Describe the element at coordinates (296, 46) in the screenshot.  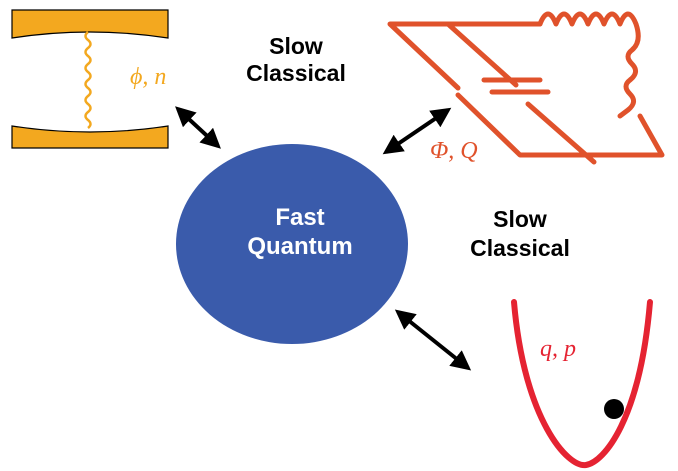
I see `slow-classical-label-top-line1: Slow` at that location.